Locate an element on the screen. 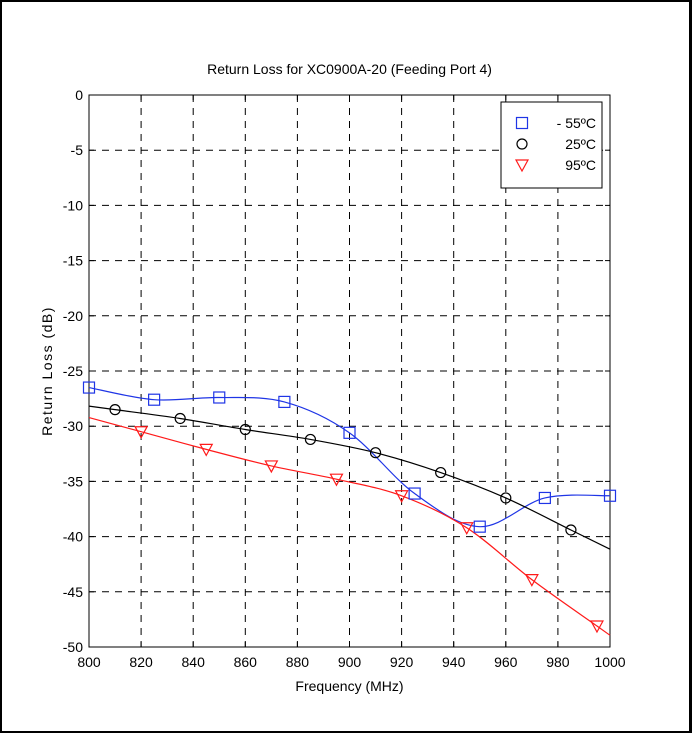 The width and height of the screenshot is (700, 737). x-tick-label: 900 is located at coordinates (350, 662).